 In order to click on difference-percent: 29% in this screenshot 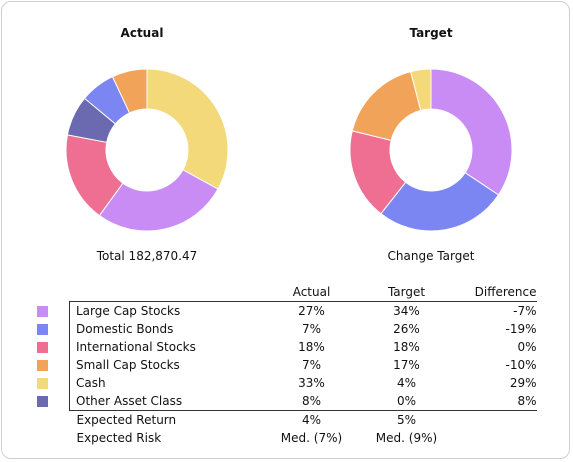, I will do `click(523, 383)`.